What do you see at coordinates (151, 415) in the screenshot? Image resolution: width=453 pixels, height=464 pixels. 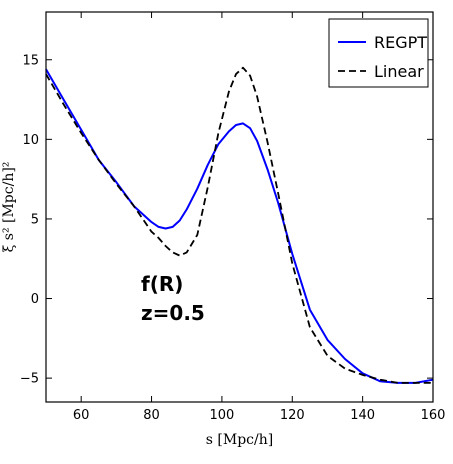 I see `x-tick-label: 80` at bounding box center [151, 415].